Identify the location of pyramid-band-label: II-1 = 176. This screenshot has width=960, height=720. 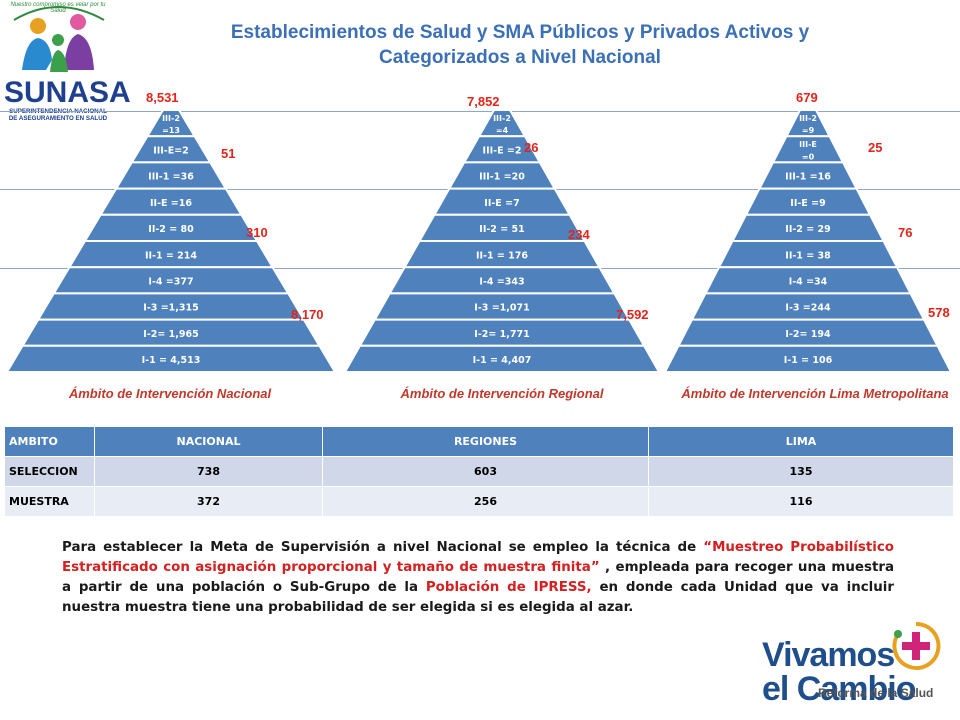
(502, 255).